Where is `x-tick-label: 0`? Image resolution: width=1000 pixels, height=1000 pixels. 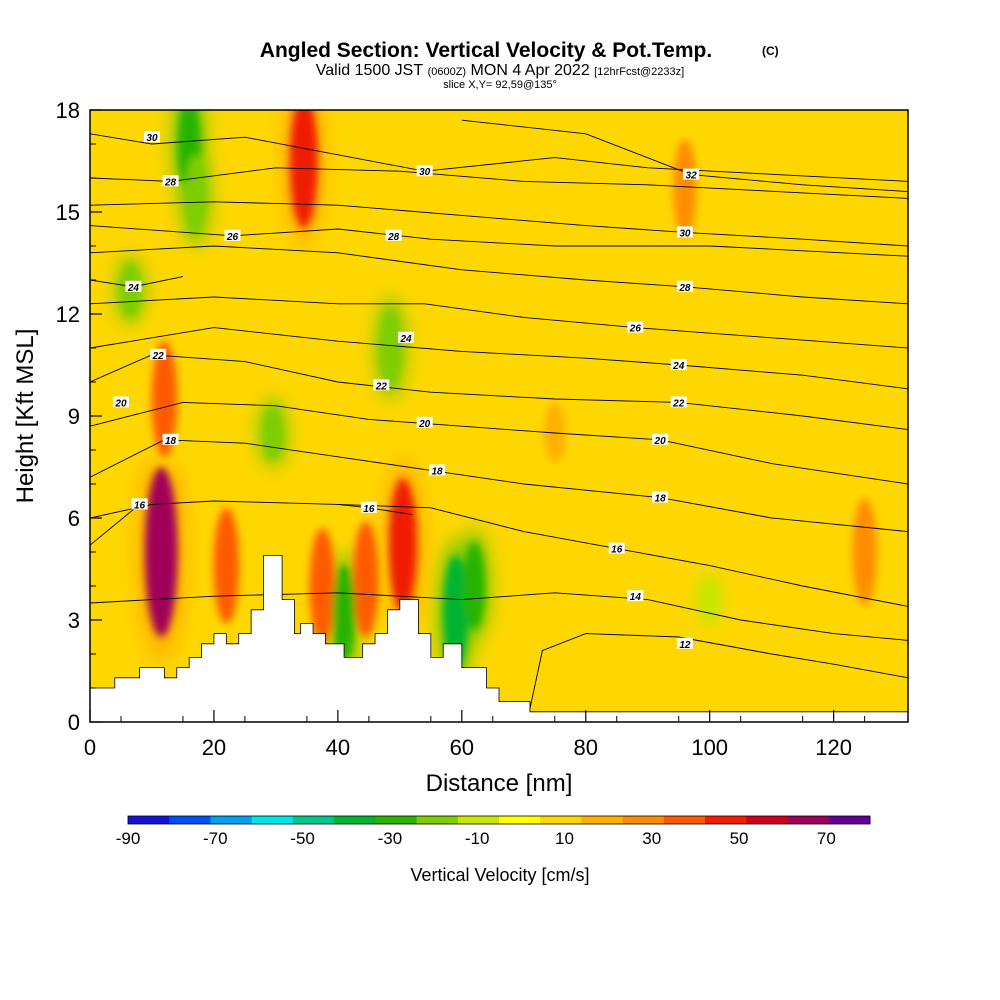
x-tick-label: 0 is located at coordinates (90, 747).